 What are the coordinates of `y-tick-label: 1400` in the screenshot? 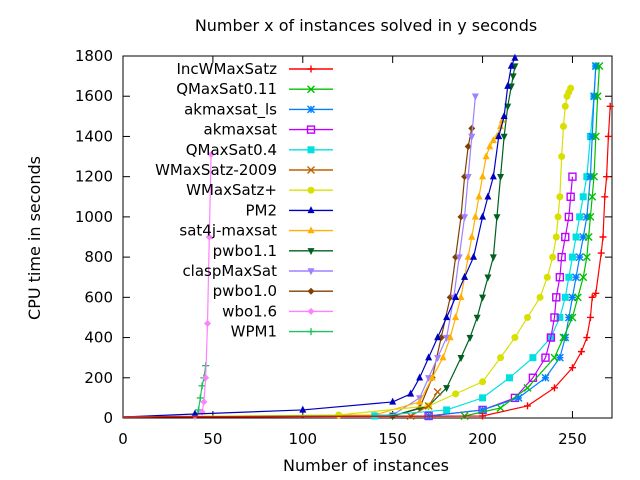 It's located at (94, 136).